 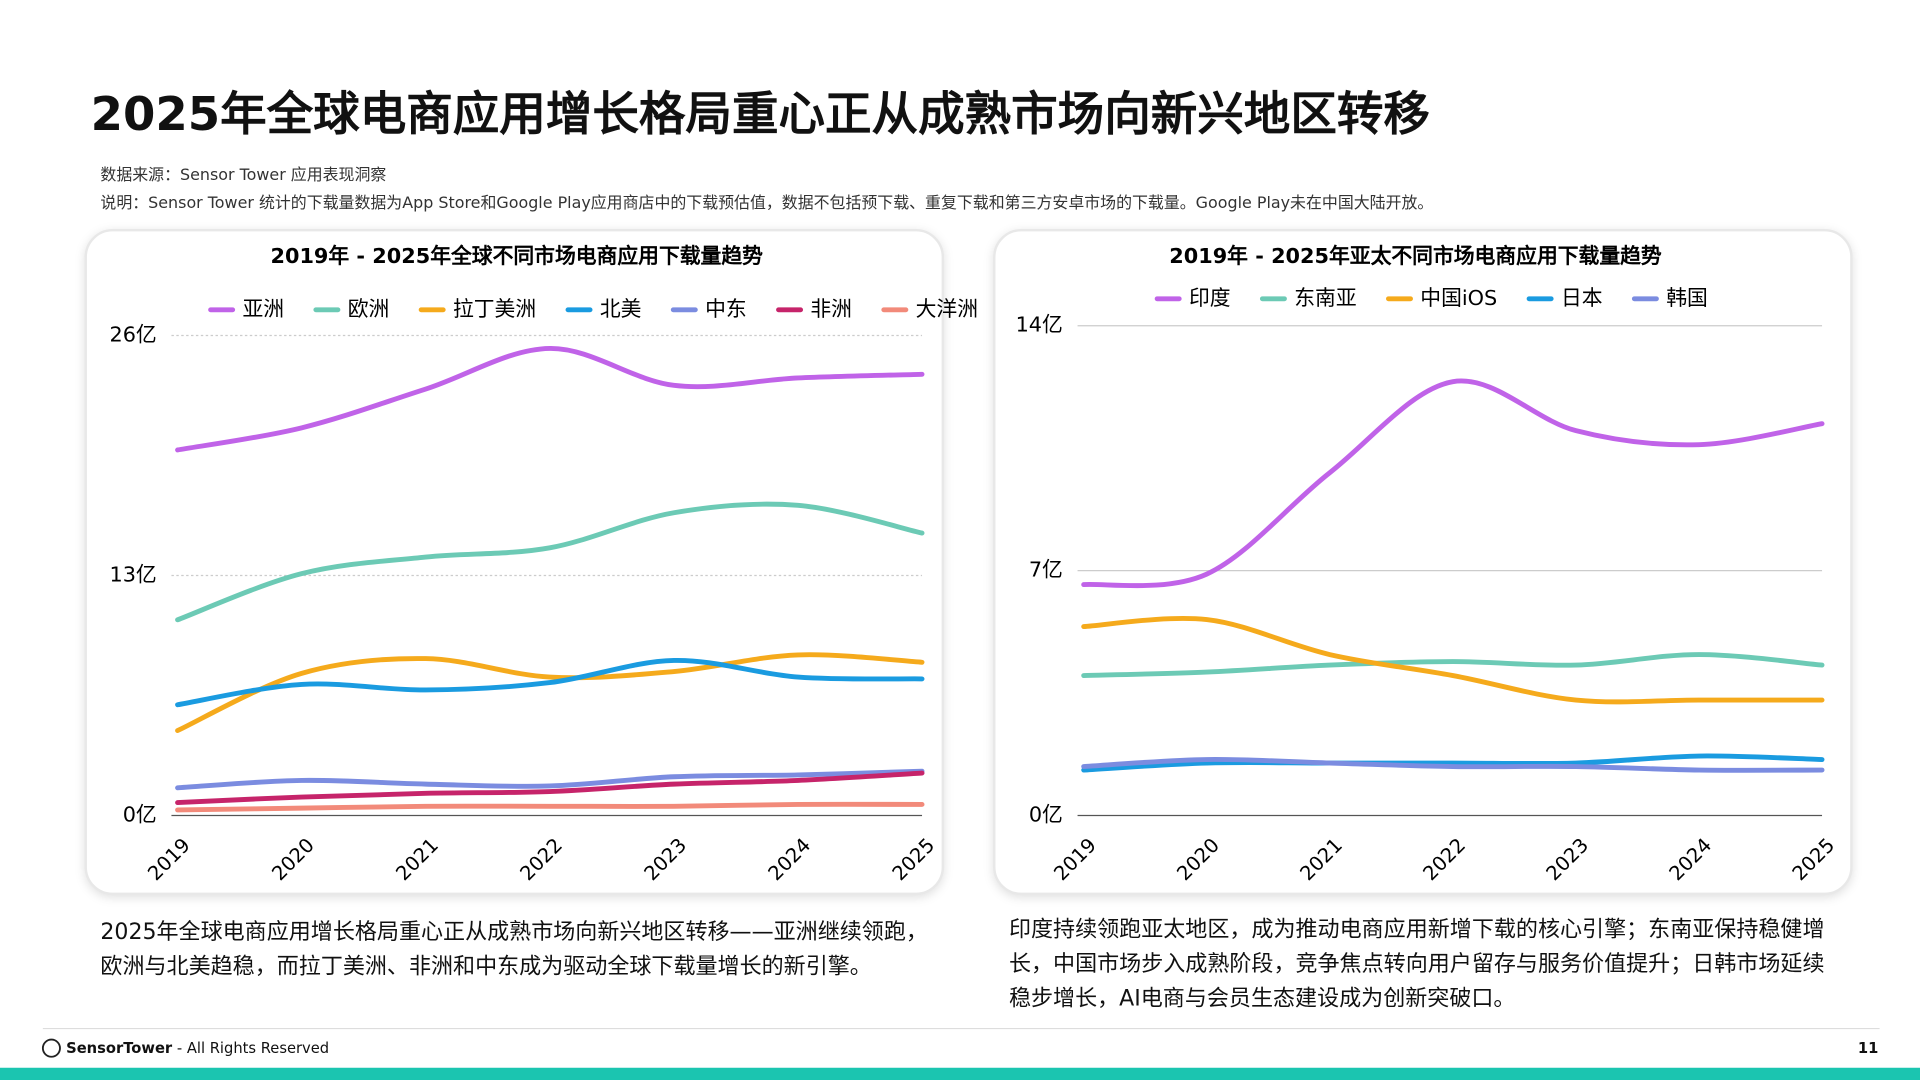 I want to click on legend-label: 拉丁美洲, so click(x=494, y=309).